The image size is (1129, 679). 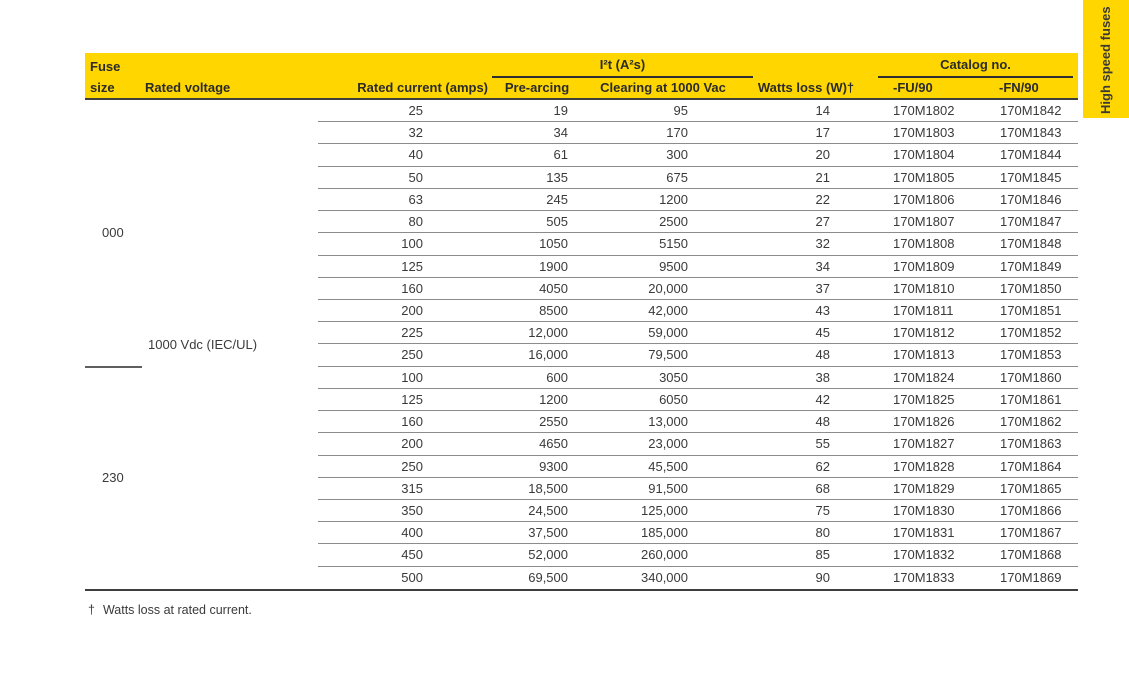 I want to click on cell-clearing-at-1000-vac: 45,500, so click(x=668, y=466).